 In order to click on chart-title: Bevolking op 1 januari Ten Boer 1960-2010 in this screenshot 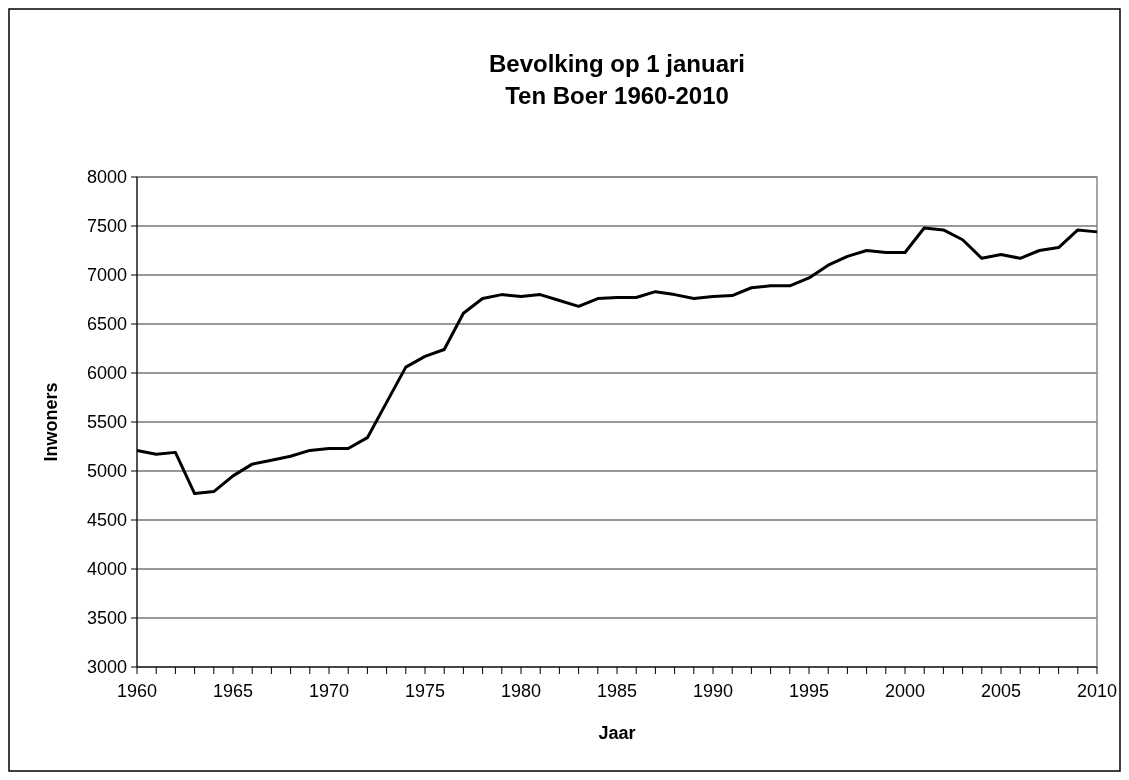, I will do `click(617, 79)`.